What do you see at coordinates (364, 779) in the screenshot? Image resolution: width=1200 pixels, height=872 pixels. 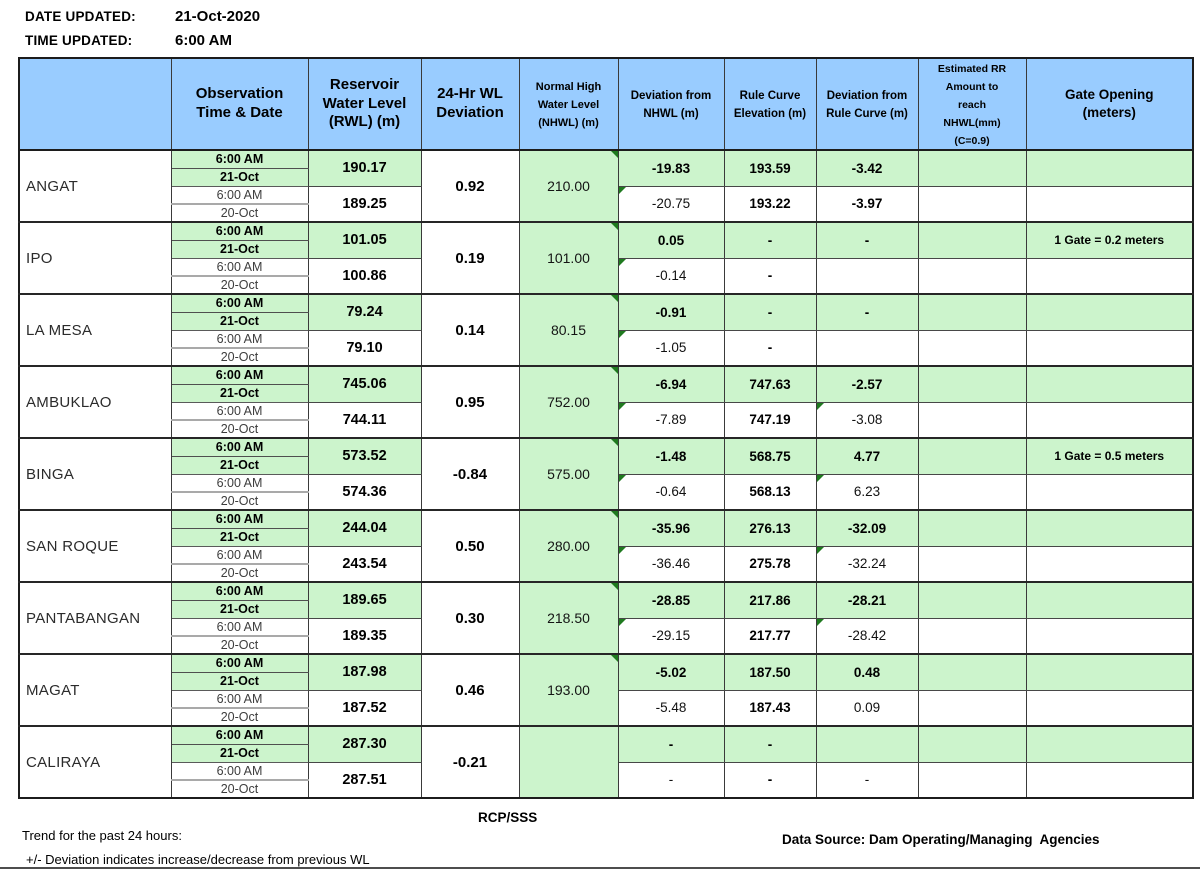 I see `rwl-previous-cell-text: 287.51` at bounding box center [364, 779].